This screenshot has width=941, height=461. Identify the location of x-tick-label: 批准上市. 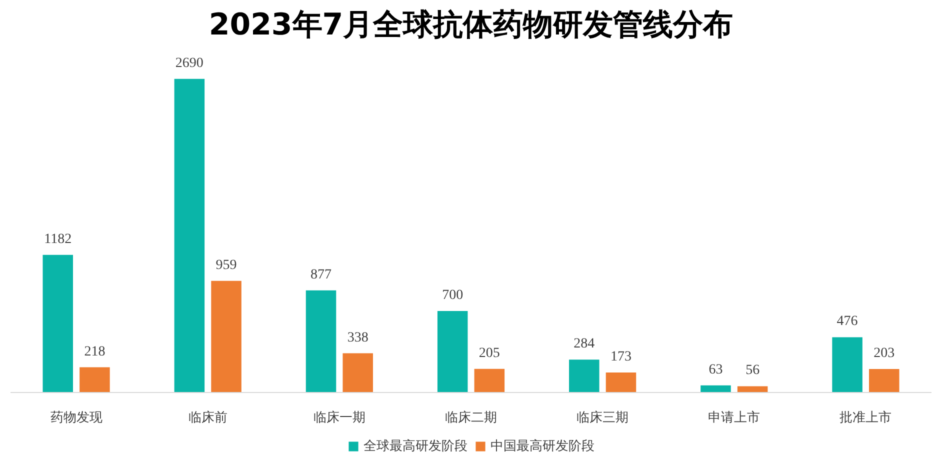
(866, 418).